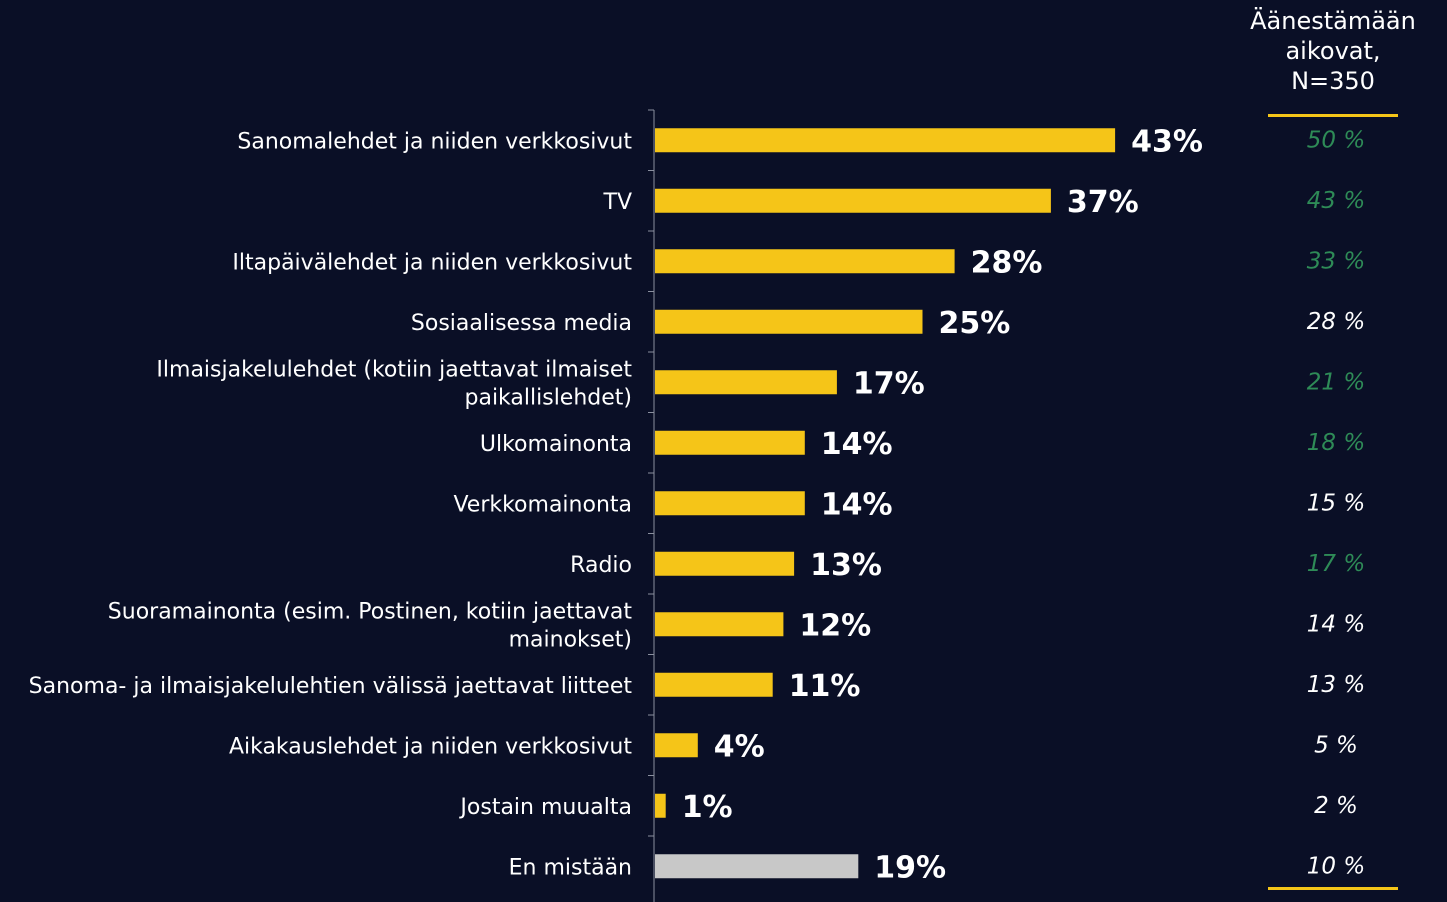  Describe the element at coordinates (570, 639) in the screenshot. I see `category-label: mainokset)` at that location.